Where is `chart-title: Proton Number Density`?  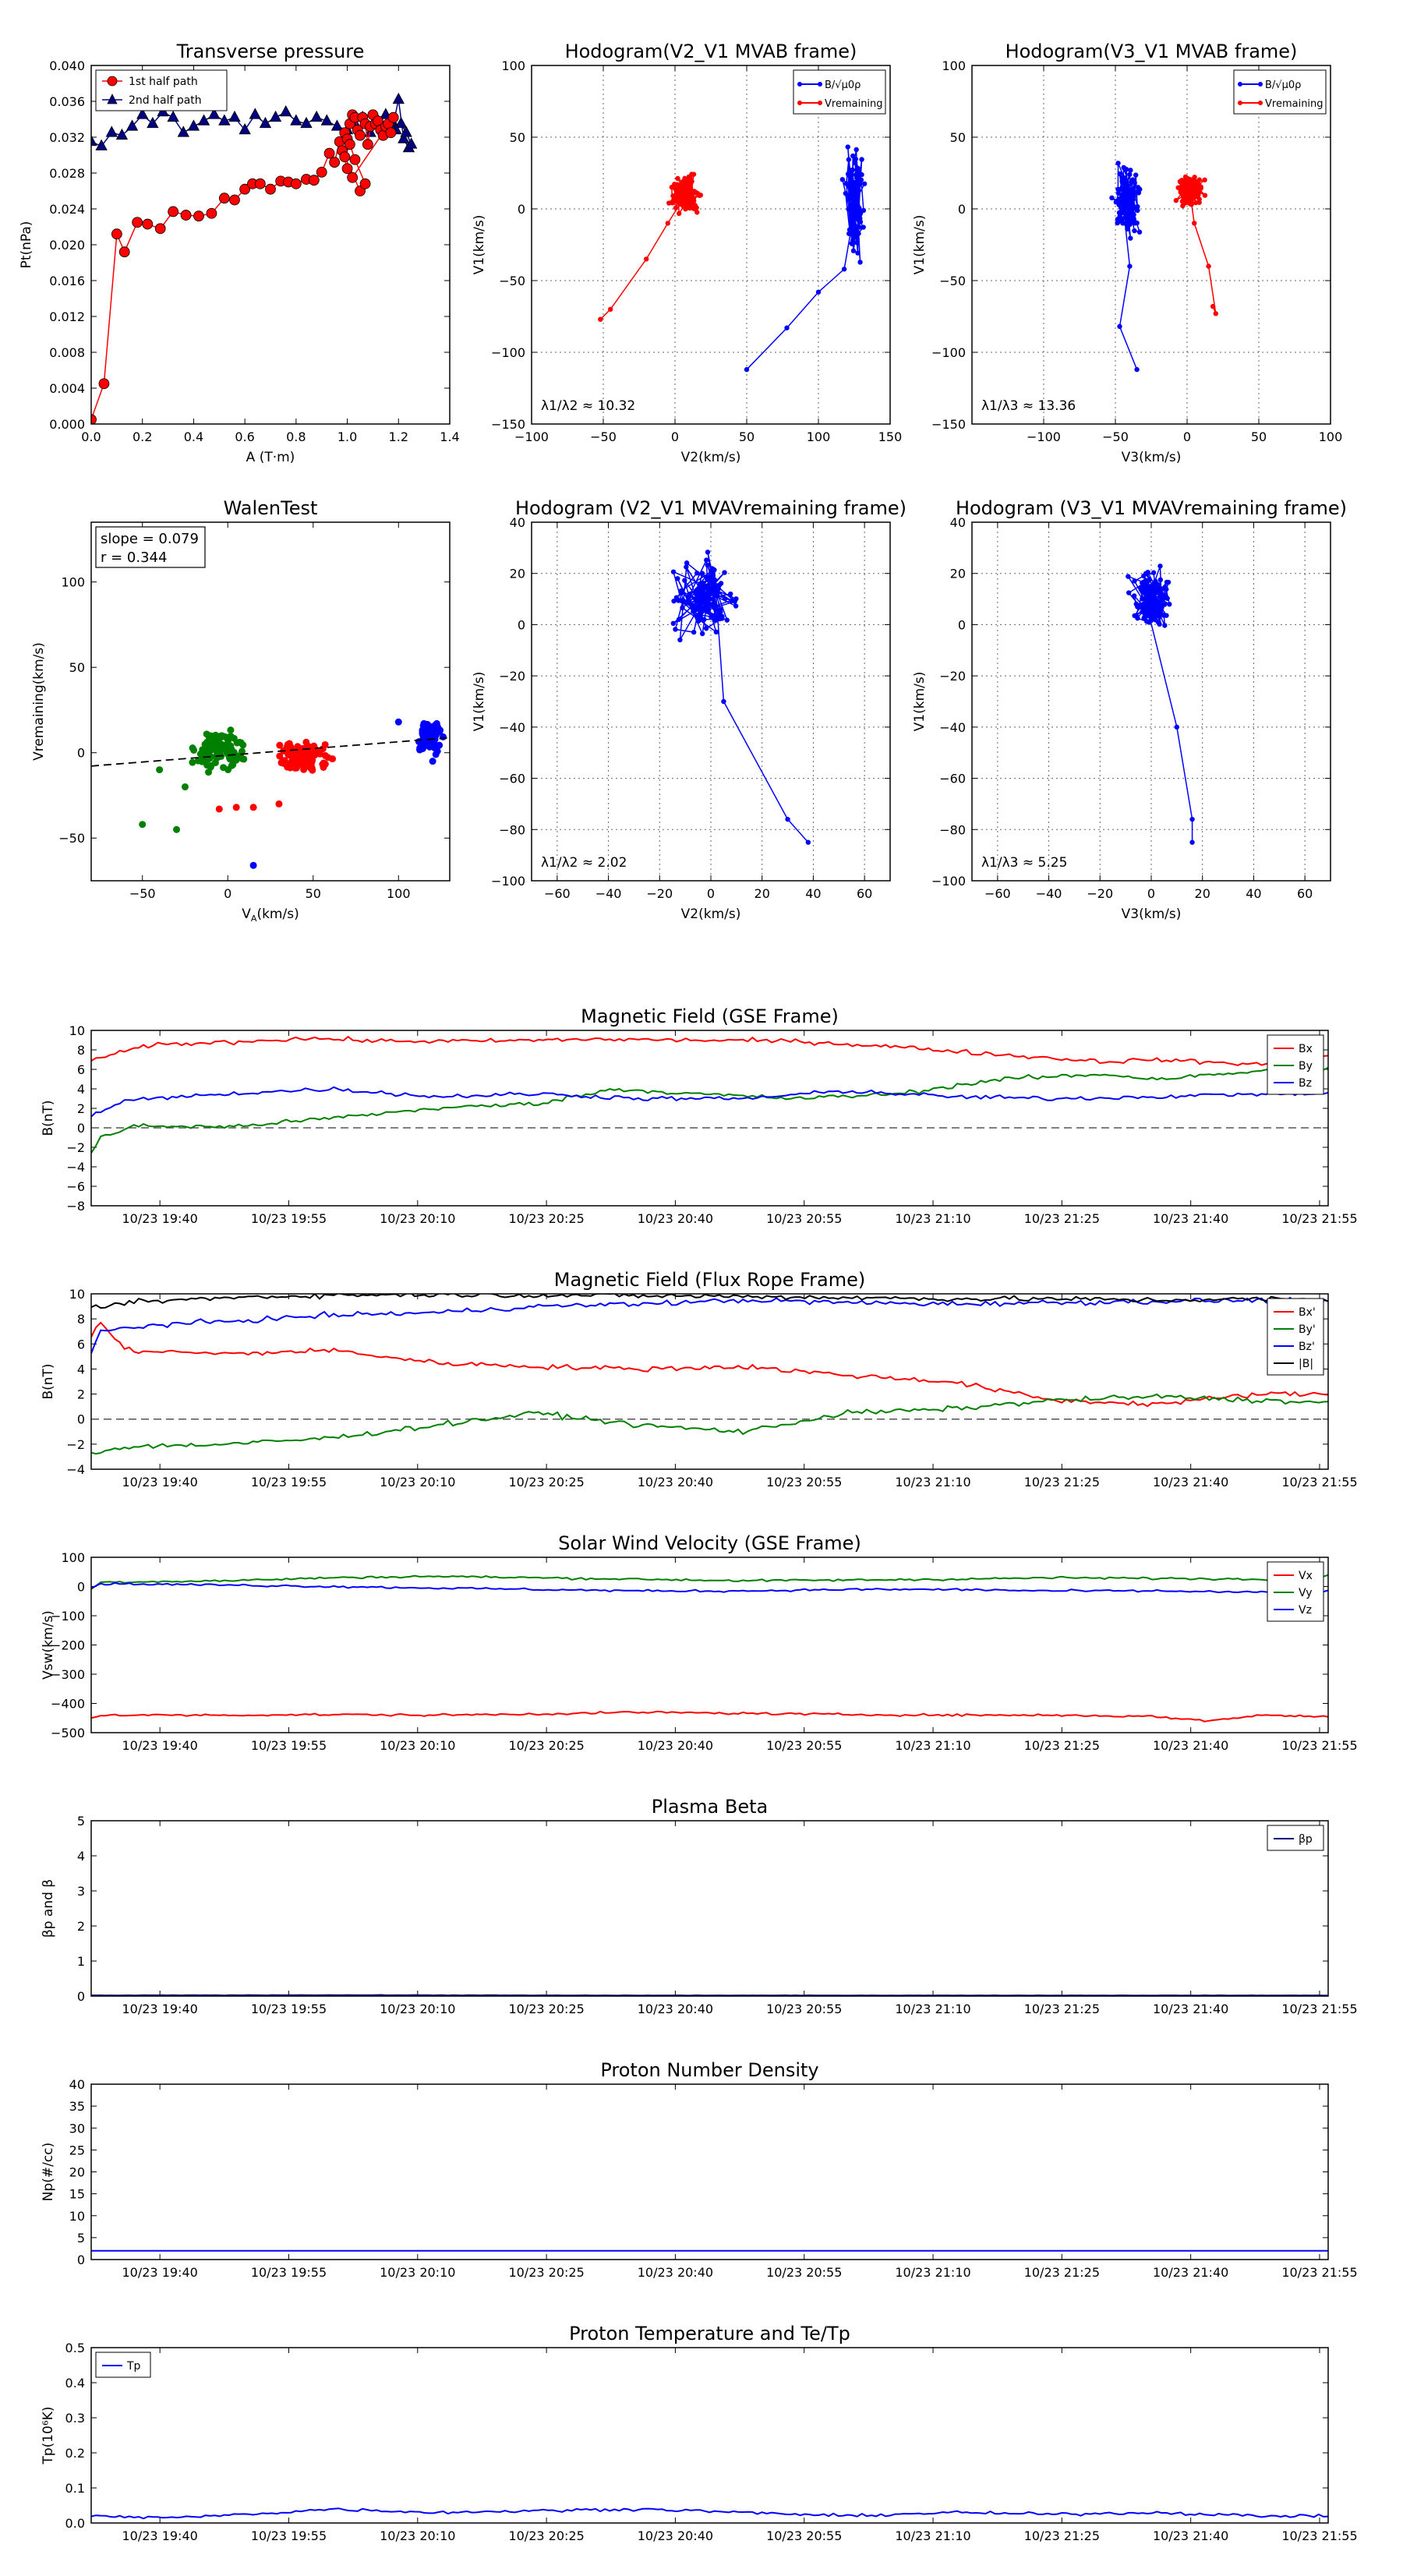 chart-title: Proton Number Density is located at coordinates (709, 2070).